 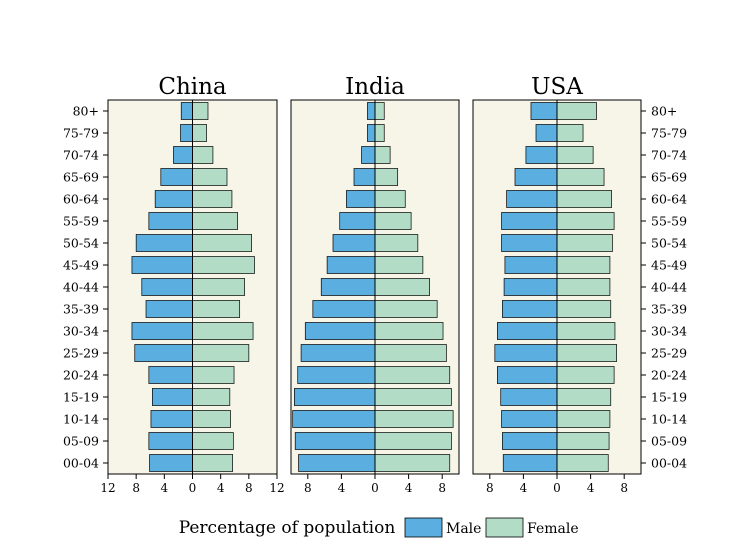 What do you see at coordinates (81, 199) in the screenshot?
I see `age-label-left: 60-64` at bounding box center [81, 199].